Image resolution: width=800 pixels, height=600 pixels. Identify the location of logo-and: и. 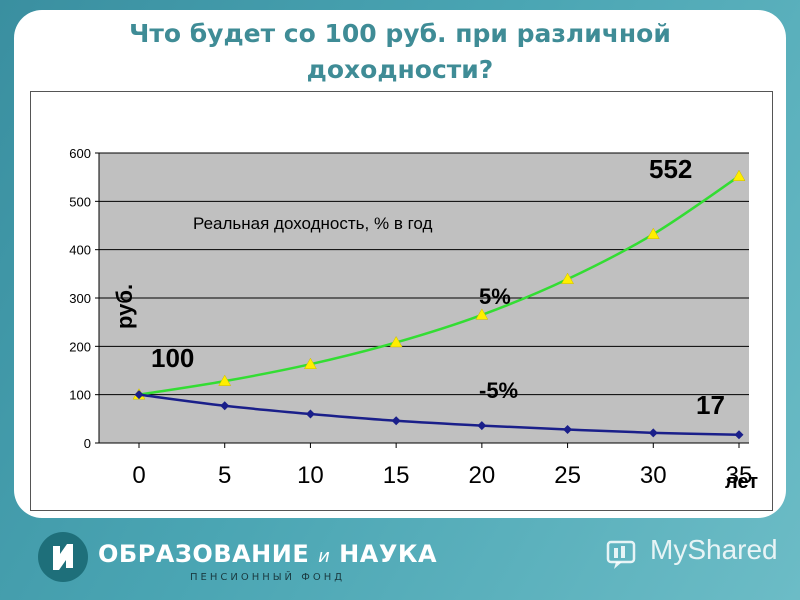
(324, 556).